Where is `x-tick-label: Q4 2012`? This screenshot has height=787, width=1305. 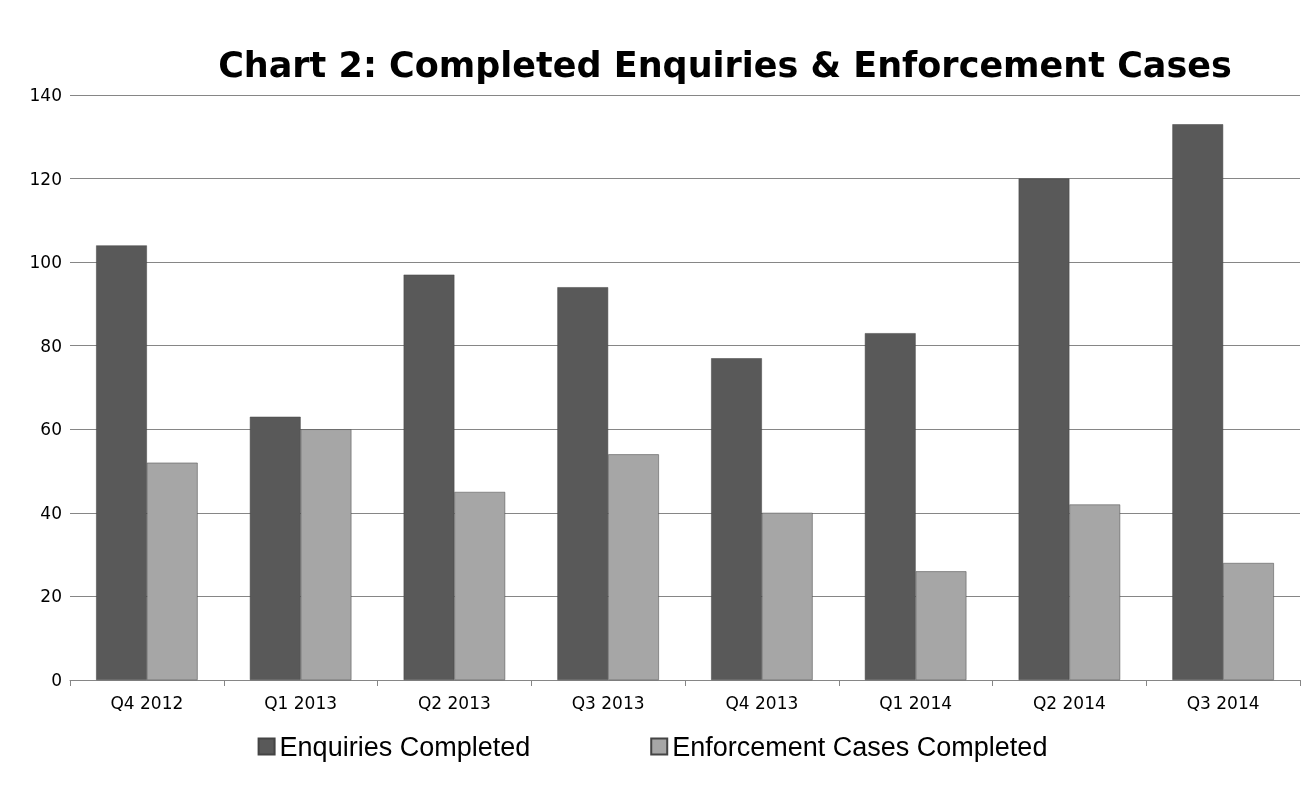
x-tick-label: Q4 2012 is located at coordinates (147, 702).